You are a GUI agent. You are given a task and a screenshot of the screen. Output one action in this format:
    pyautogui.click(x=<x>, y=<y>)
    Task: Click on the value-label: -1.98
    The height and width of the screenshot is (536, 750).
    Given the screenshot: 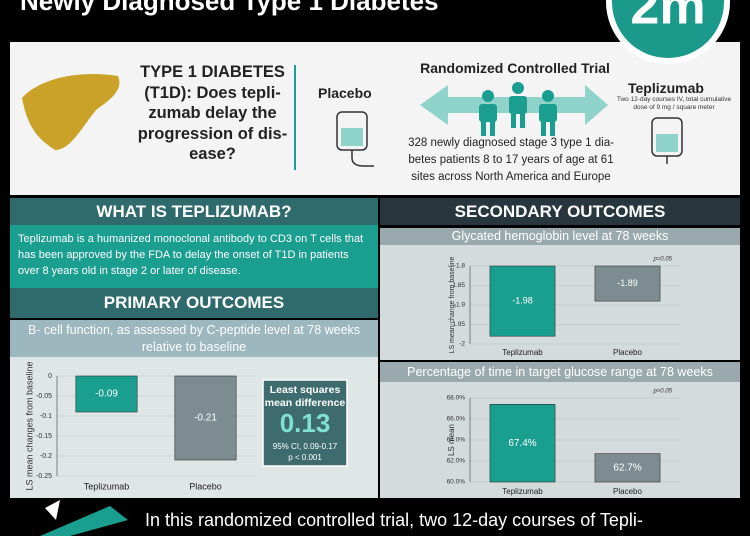 What is the action you would take?
    pyautogui.click(x=522, y=300)
    